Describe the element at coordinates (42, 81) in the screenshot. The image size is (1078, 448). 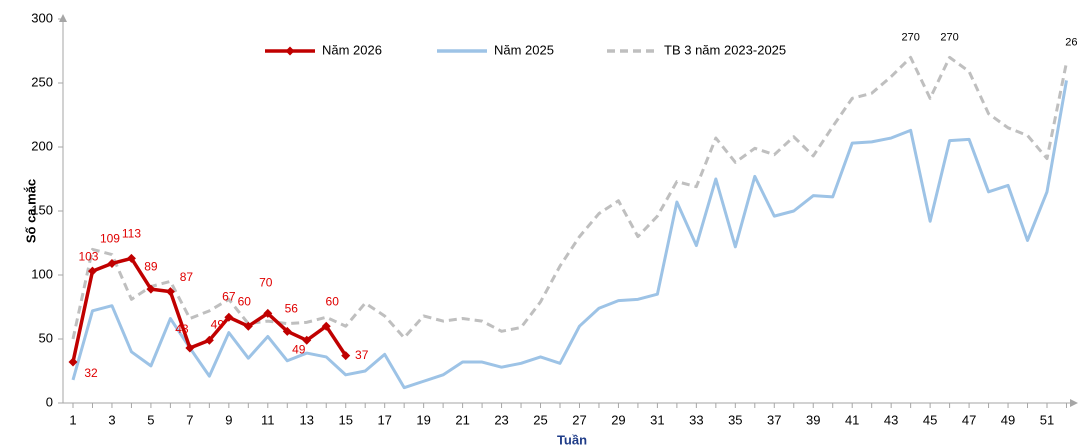
I see `y-tick-label: 250` at that location.